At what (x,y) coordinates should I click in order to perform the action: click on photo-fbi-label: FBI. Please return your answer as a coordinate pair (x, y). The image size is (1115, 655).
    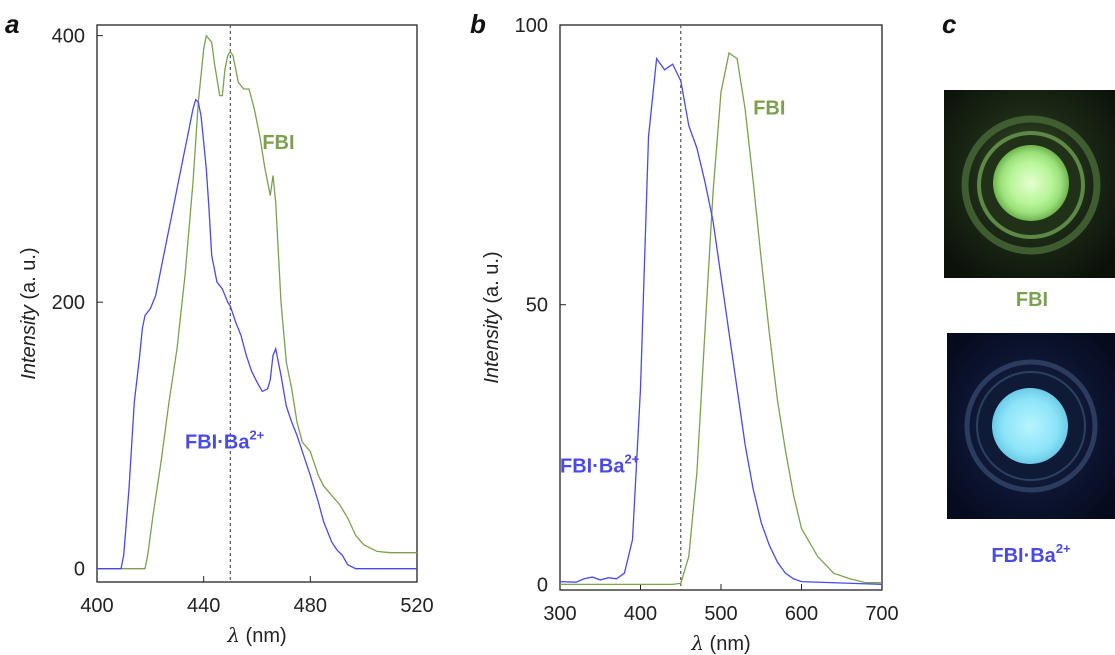
    Looking at the image, I should click on (1032, 300).